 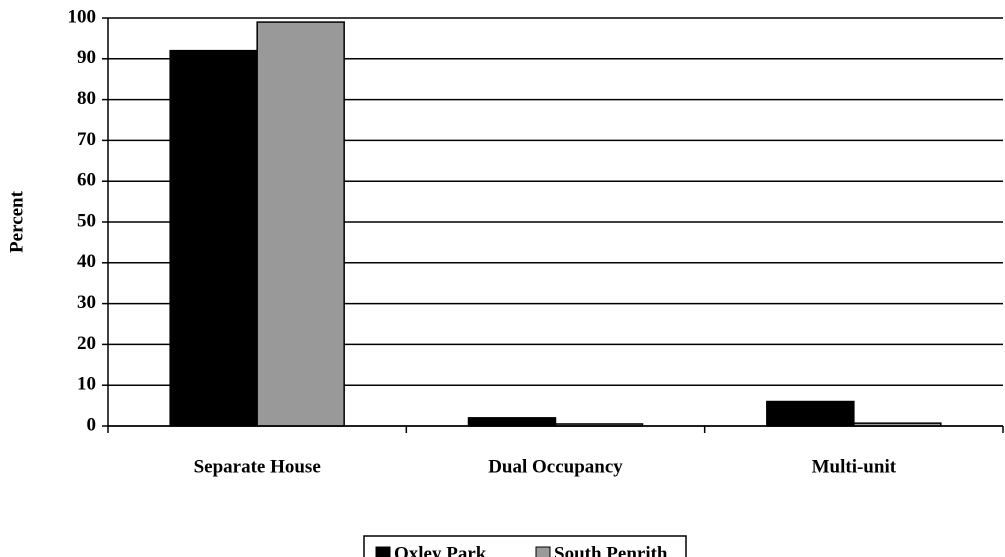 What do you see at coordinates (86, 220) in the screenshot?
I see `y-tick-label: 50` at bounding box center [86, 220].